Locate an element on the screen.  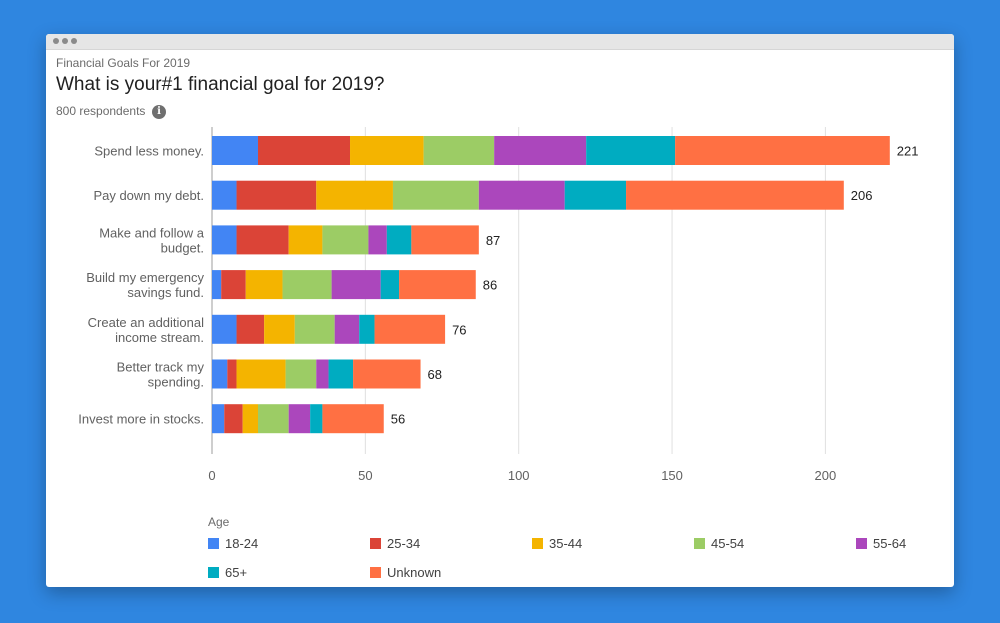
legend-item-65+: 65+ is located at coordinates (227, 572).